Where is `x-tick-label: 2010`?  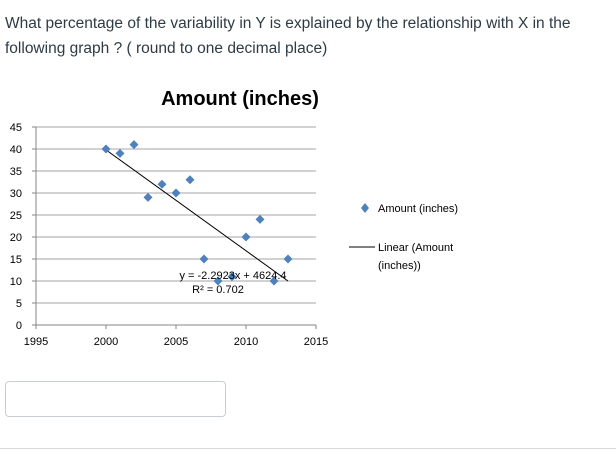
x-tick-label: 2010 is located at coordinates (246, 342).